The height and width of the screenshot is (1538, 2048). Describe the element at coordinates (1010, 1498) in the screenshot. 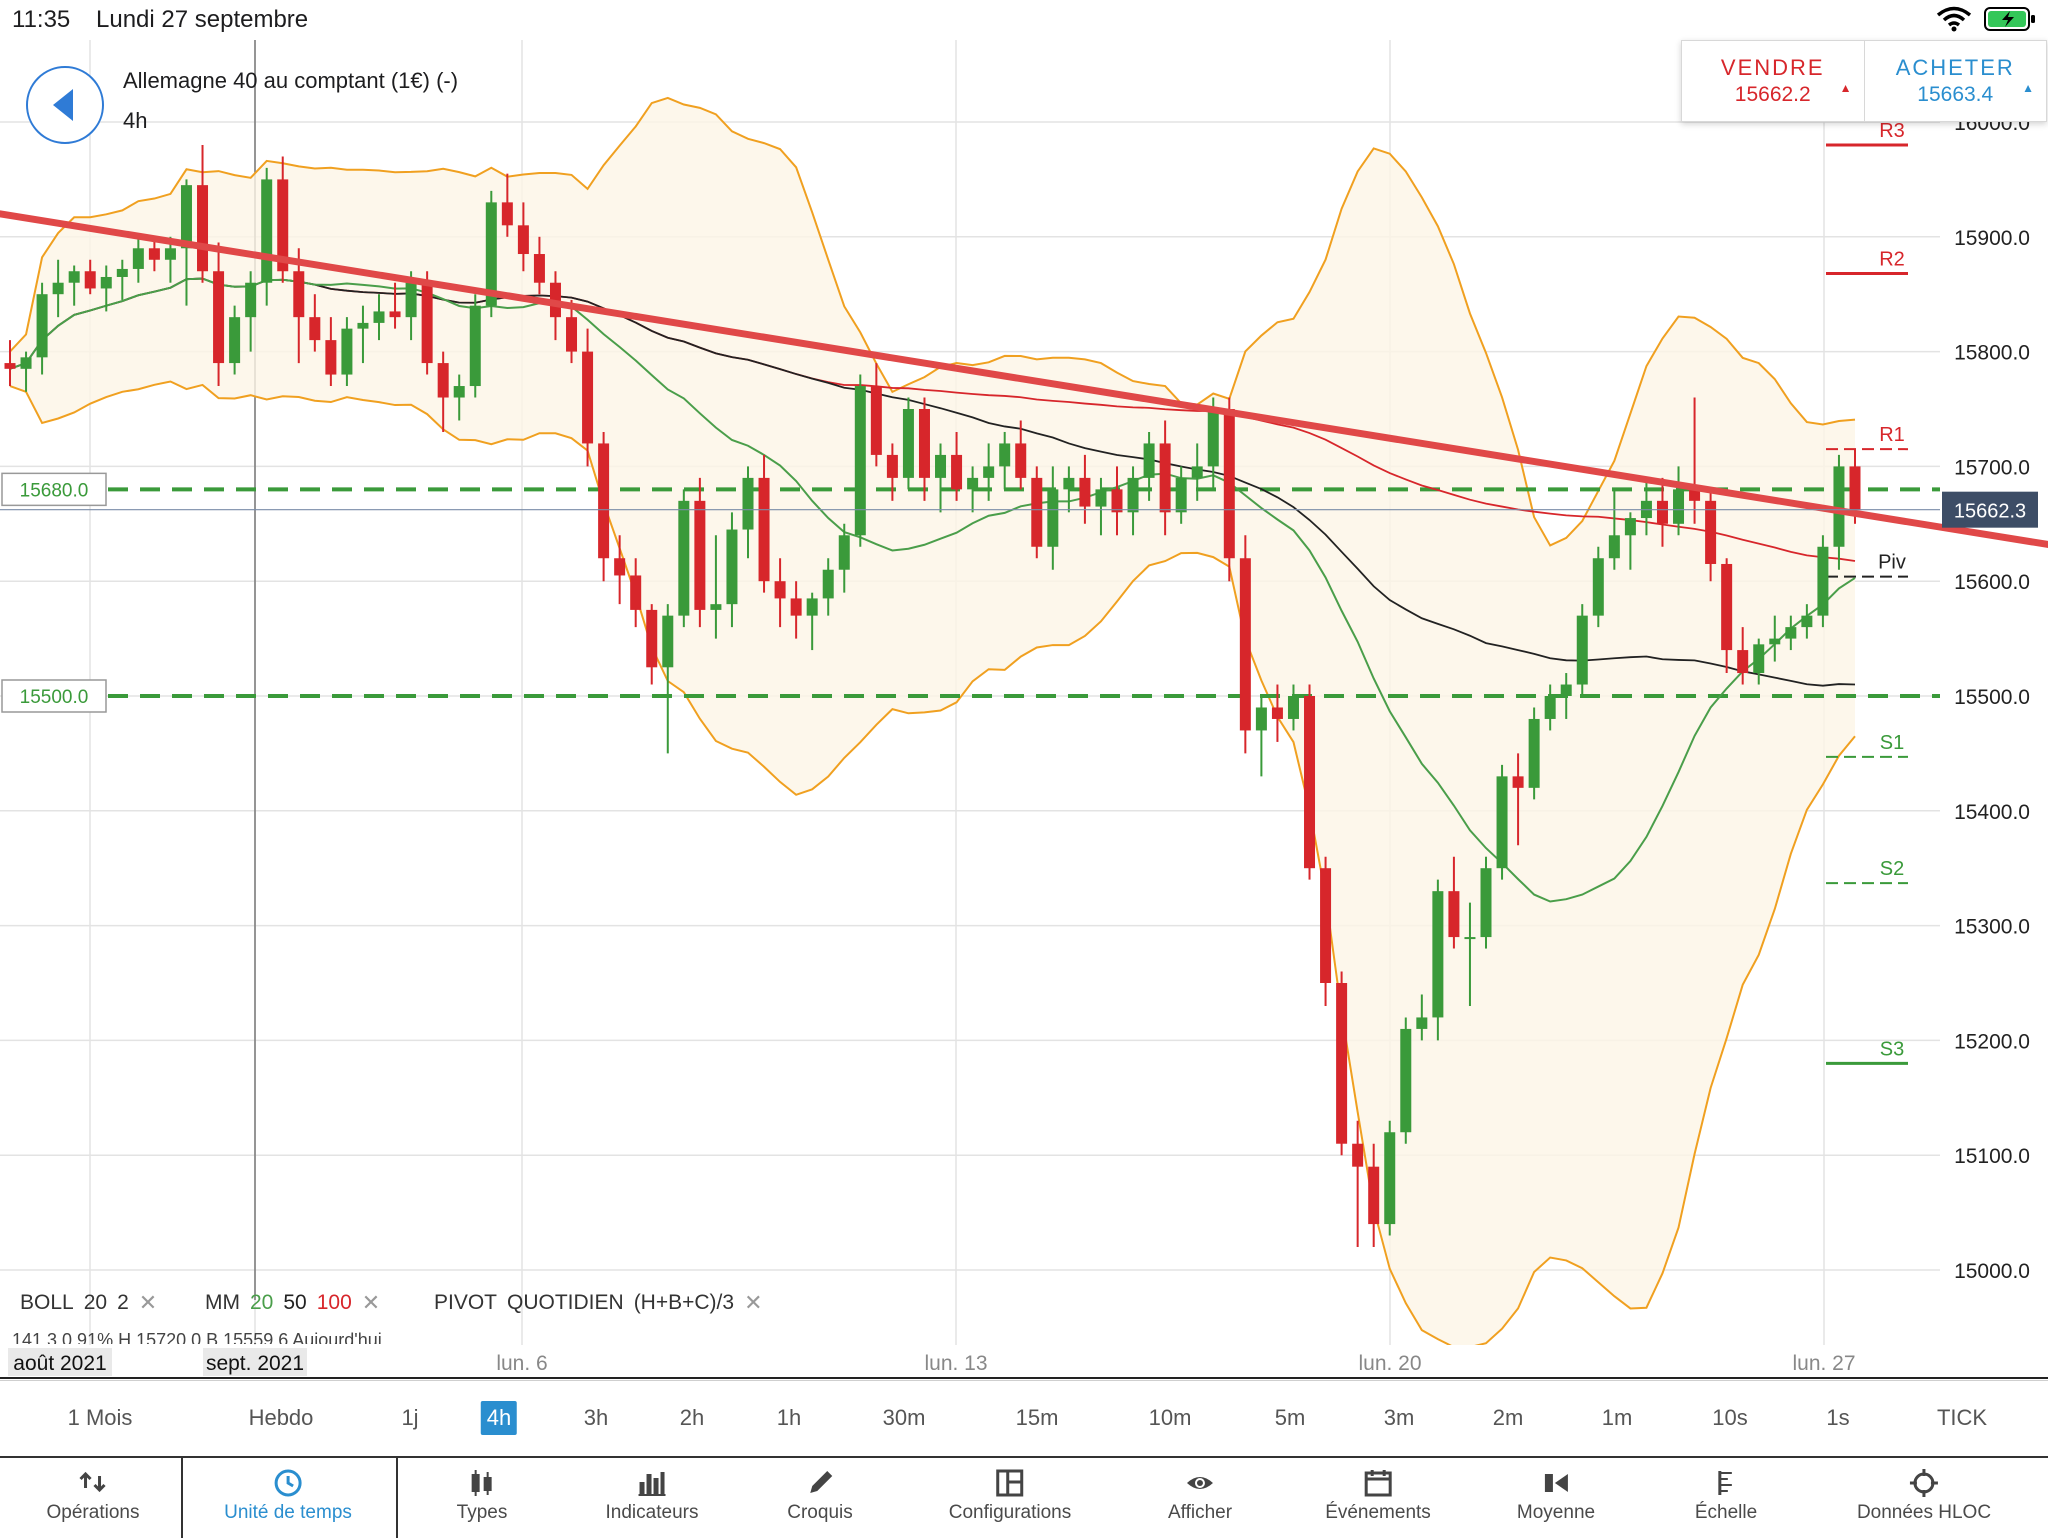

I see `tab-configurations: Configurations` at that location.